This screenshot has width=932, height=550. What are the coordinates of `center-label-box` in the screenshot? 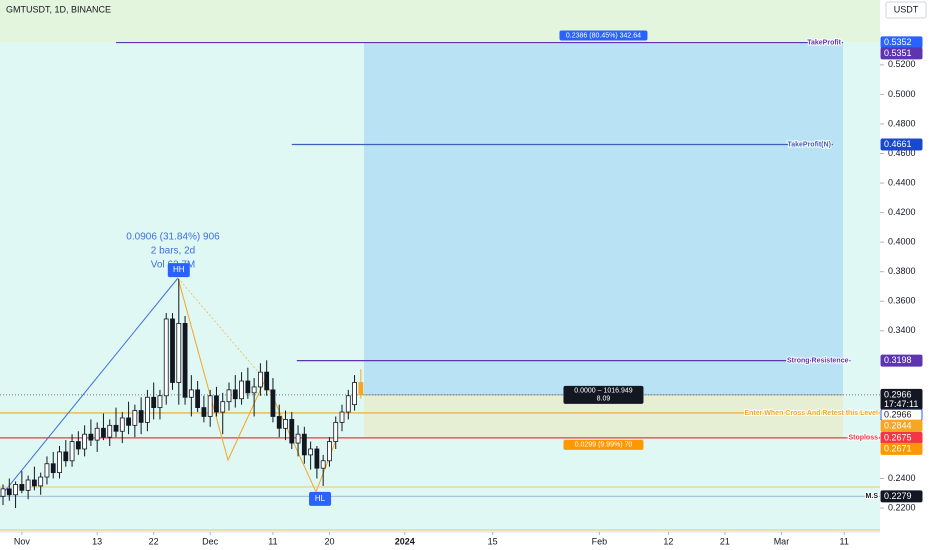 It's located at (603, 394).